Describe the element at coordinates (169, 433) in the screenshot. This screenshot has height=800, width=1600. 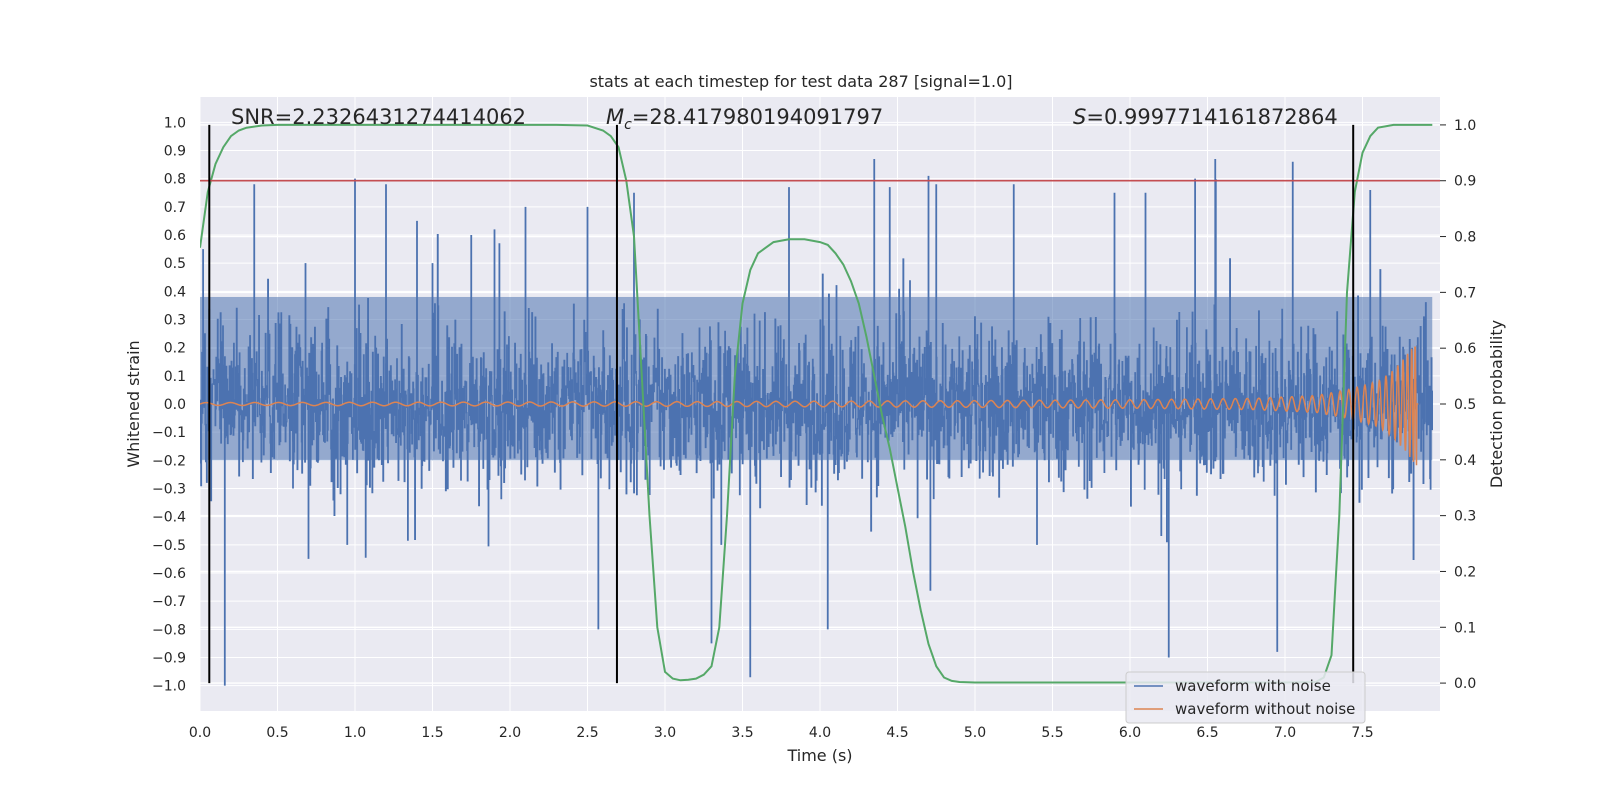
I see `y-left-tick-label: −0.1` at that location.